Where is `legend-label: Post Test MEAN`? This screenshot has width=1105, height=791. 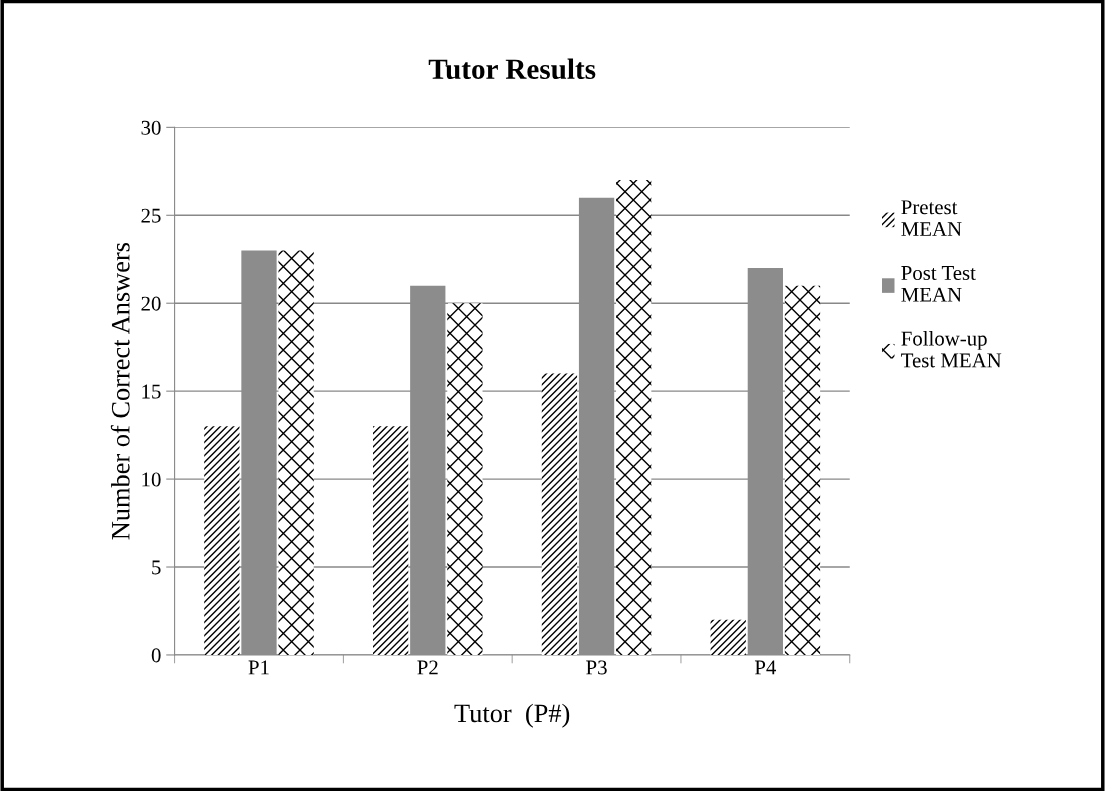
legend-label: Post Test MEAN is located at coordinates (938, 284).